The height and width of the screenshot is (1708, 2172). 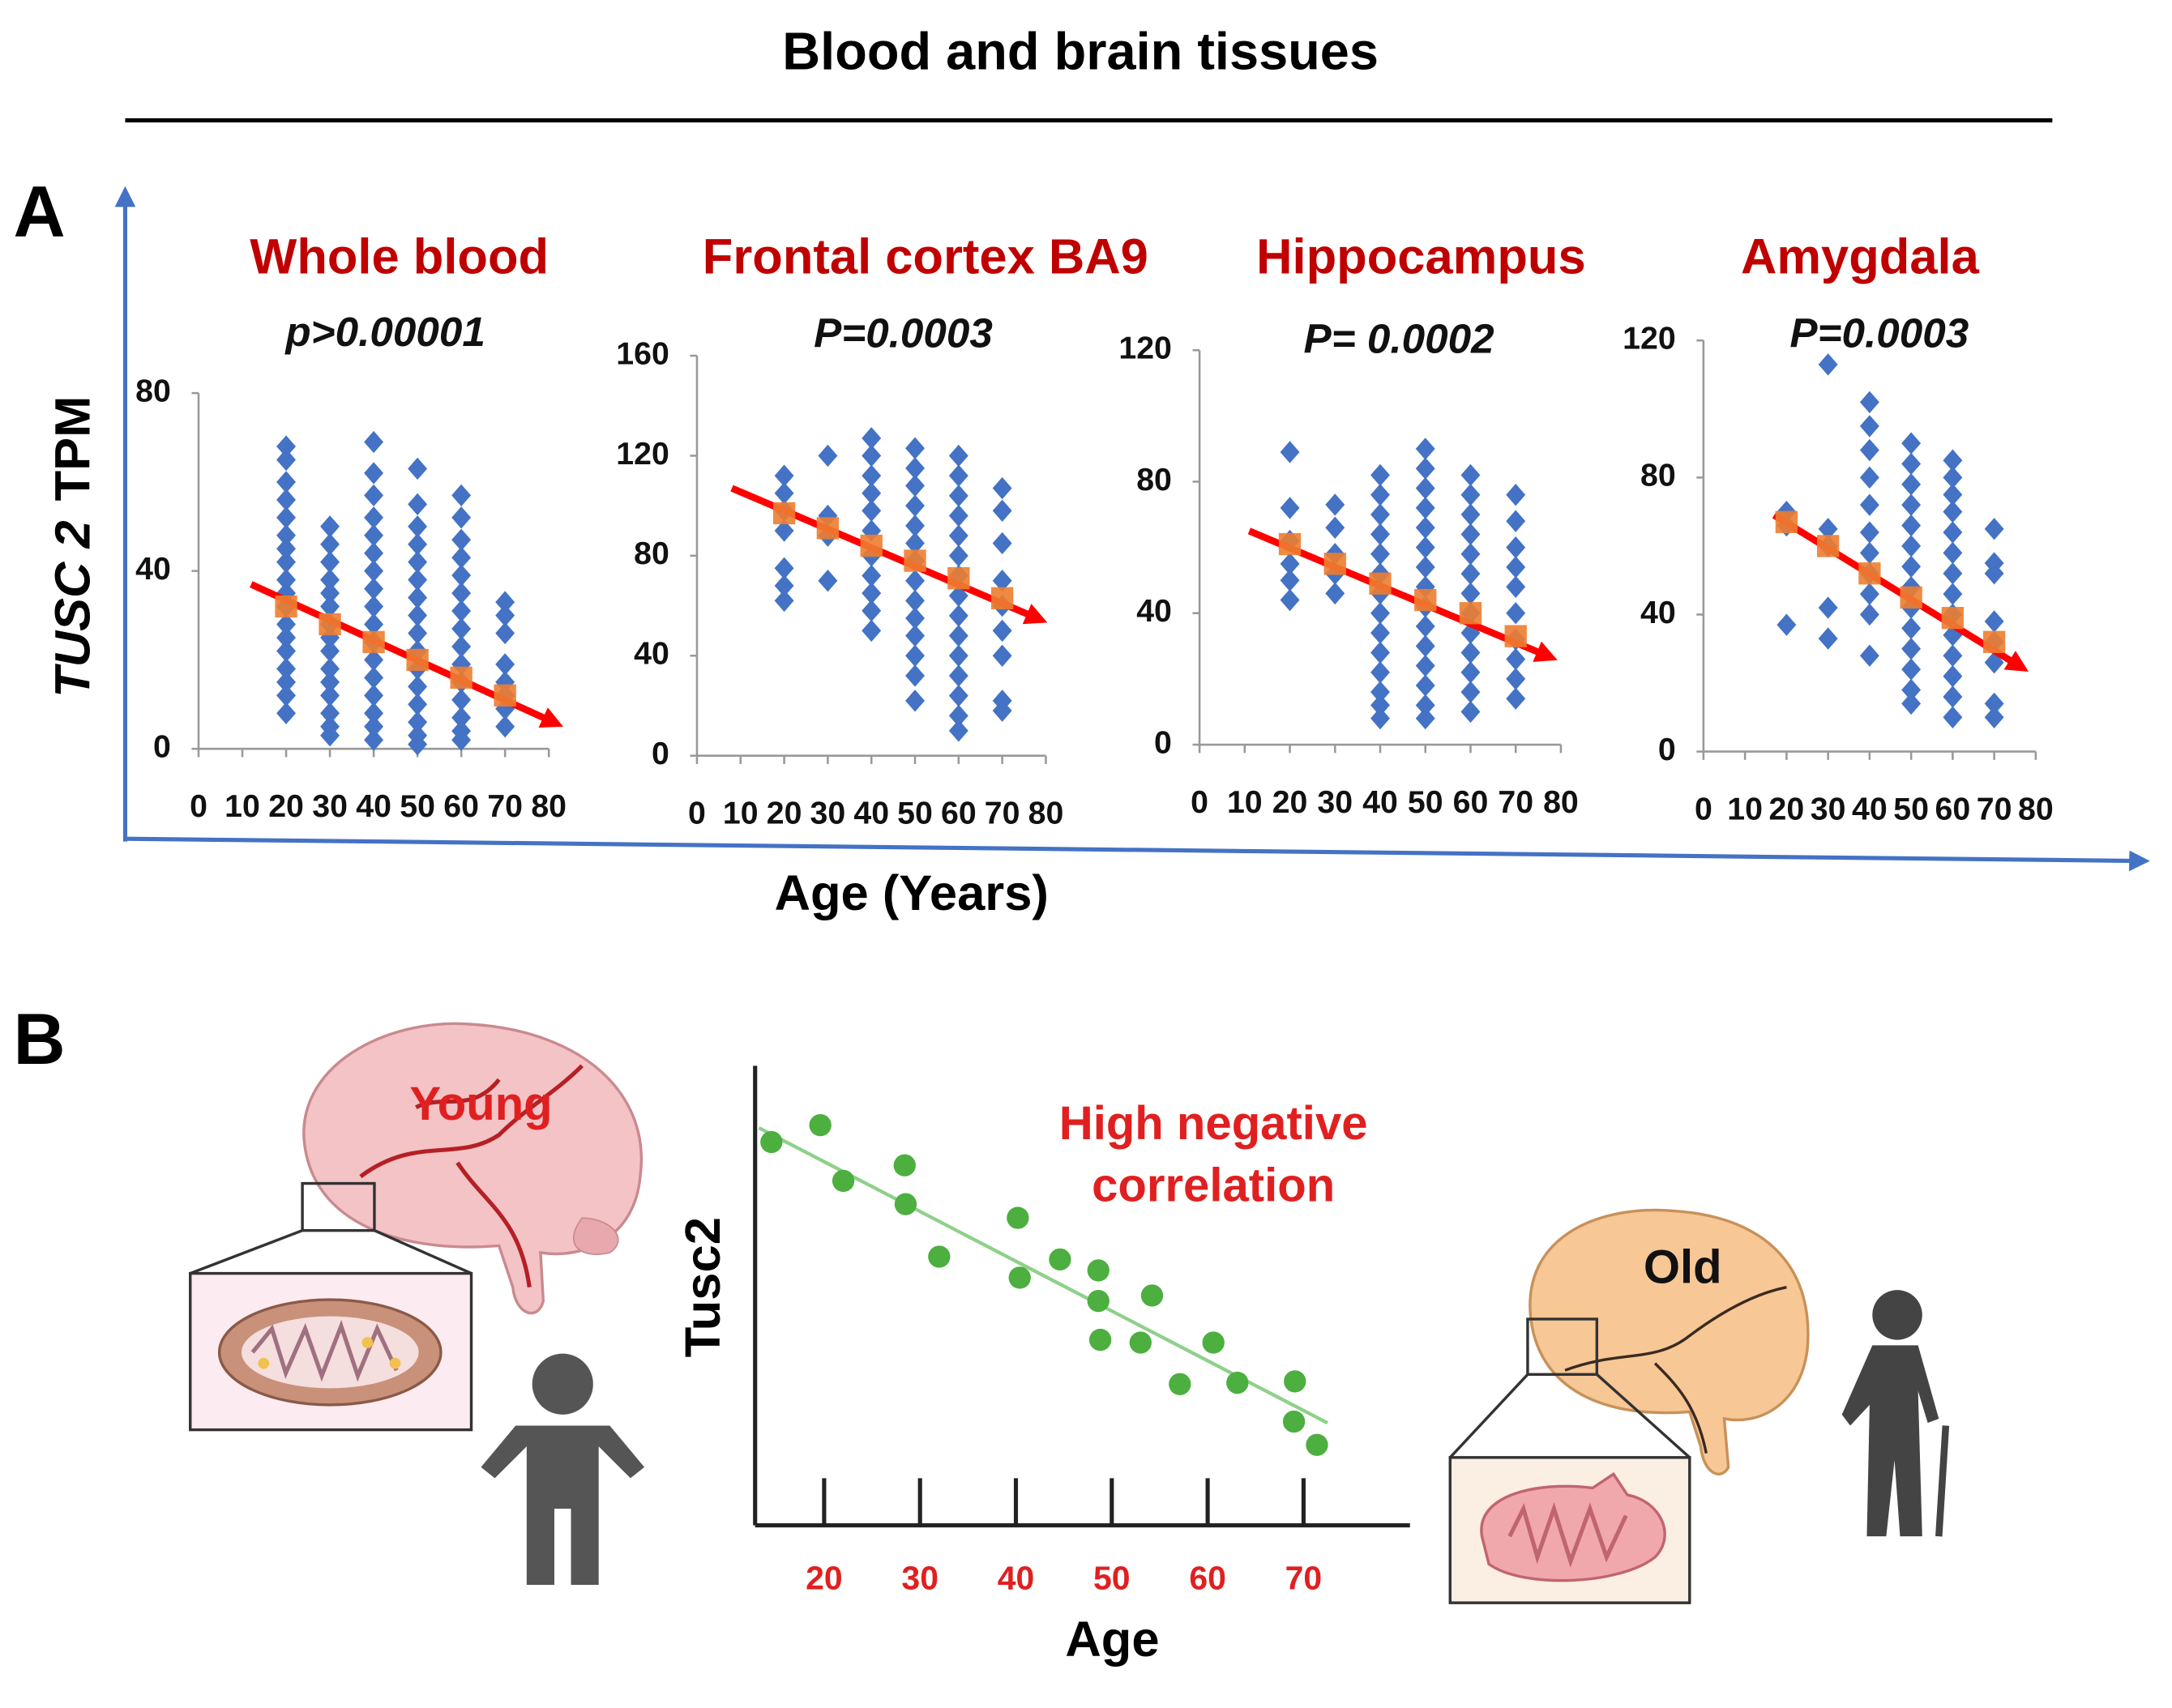 I want to click on young-label: Young, so click(x=480, y=1104).